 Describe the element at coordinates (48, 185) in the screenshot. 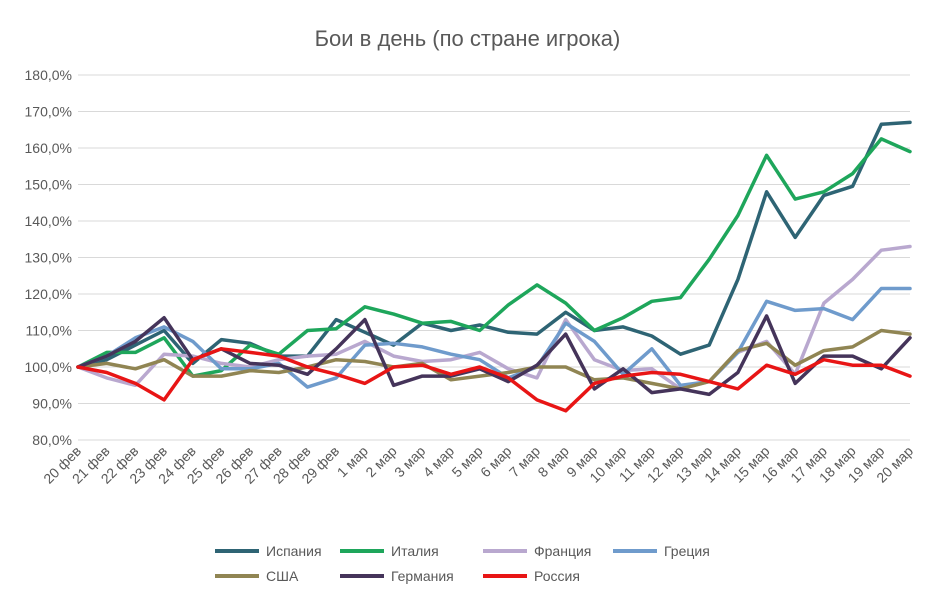

I see `y-tick-label: 150,0%` at that location.